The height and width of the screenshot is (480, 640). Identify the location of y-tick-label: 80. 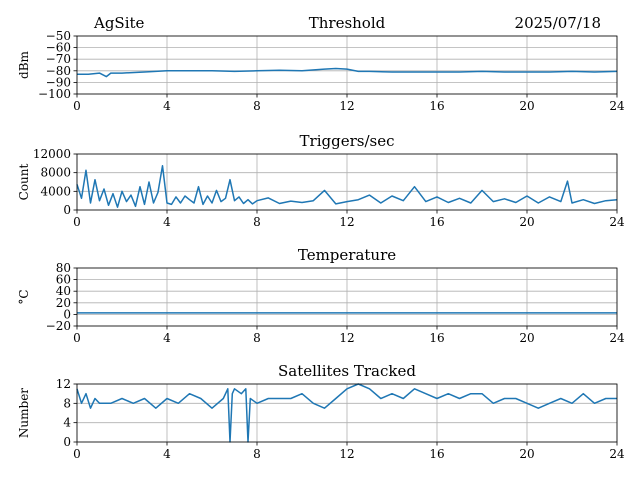
(63, 268).